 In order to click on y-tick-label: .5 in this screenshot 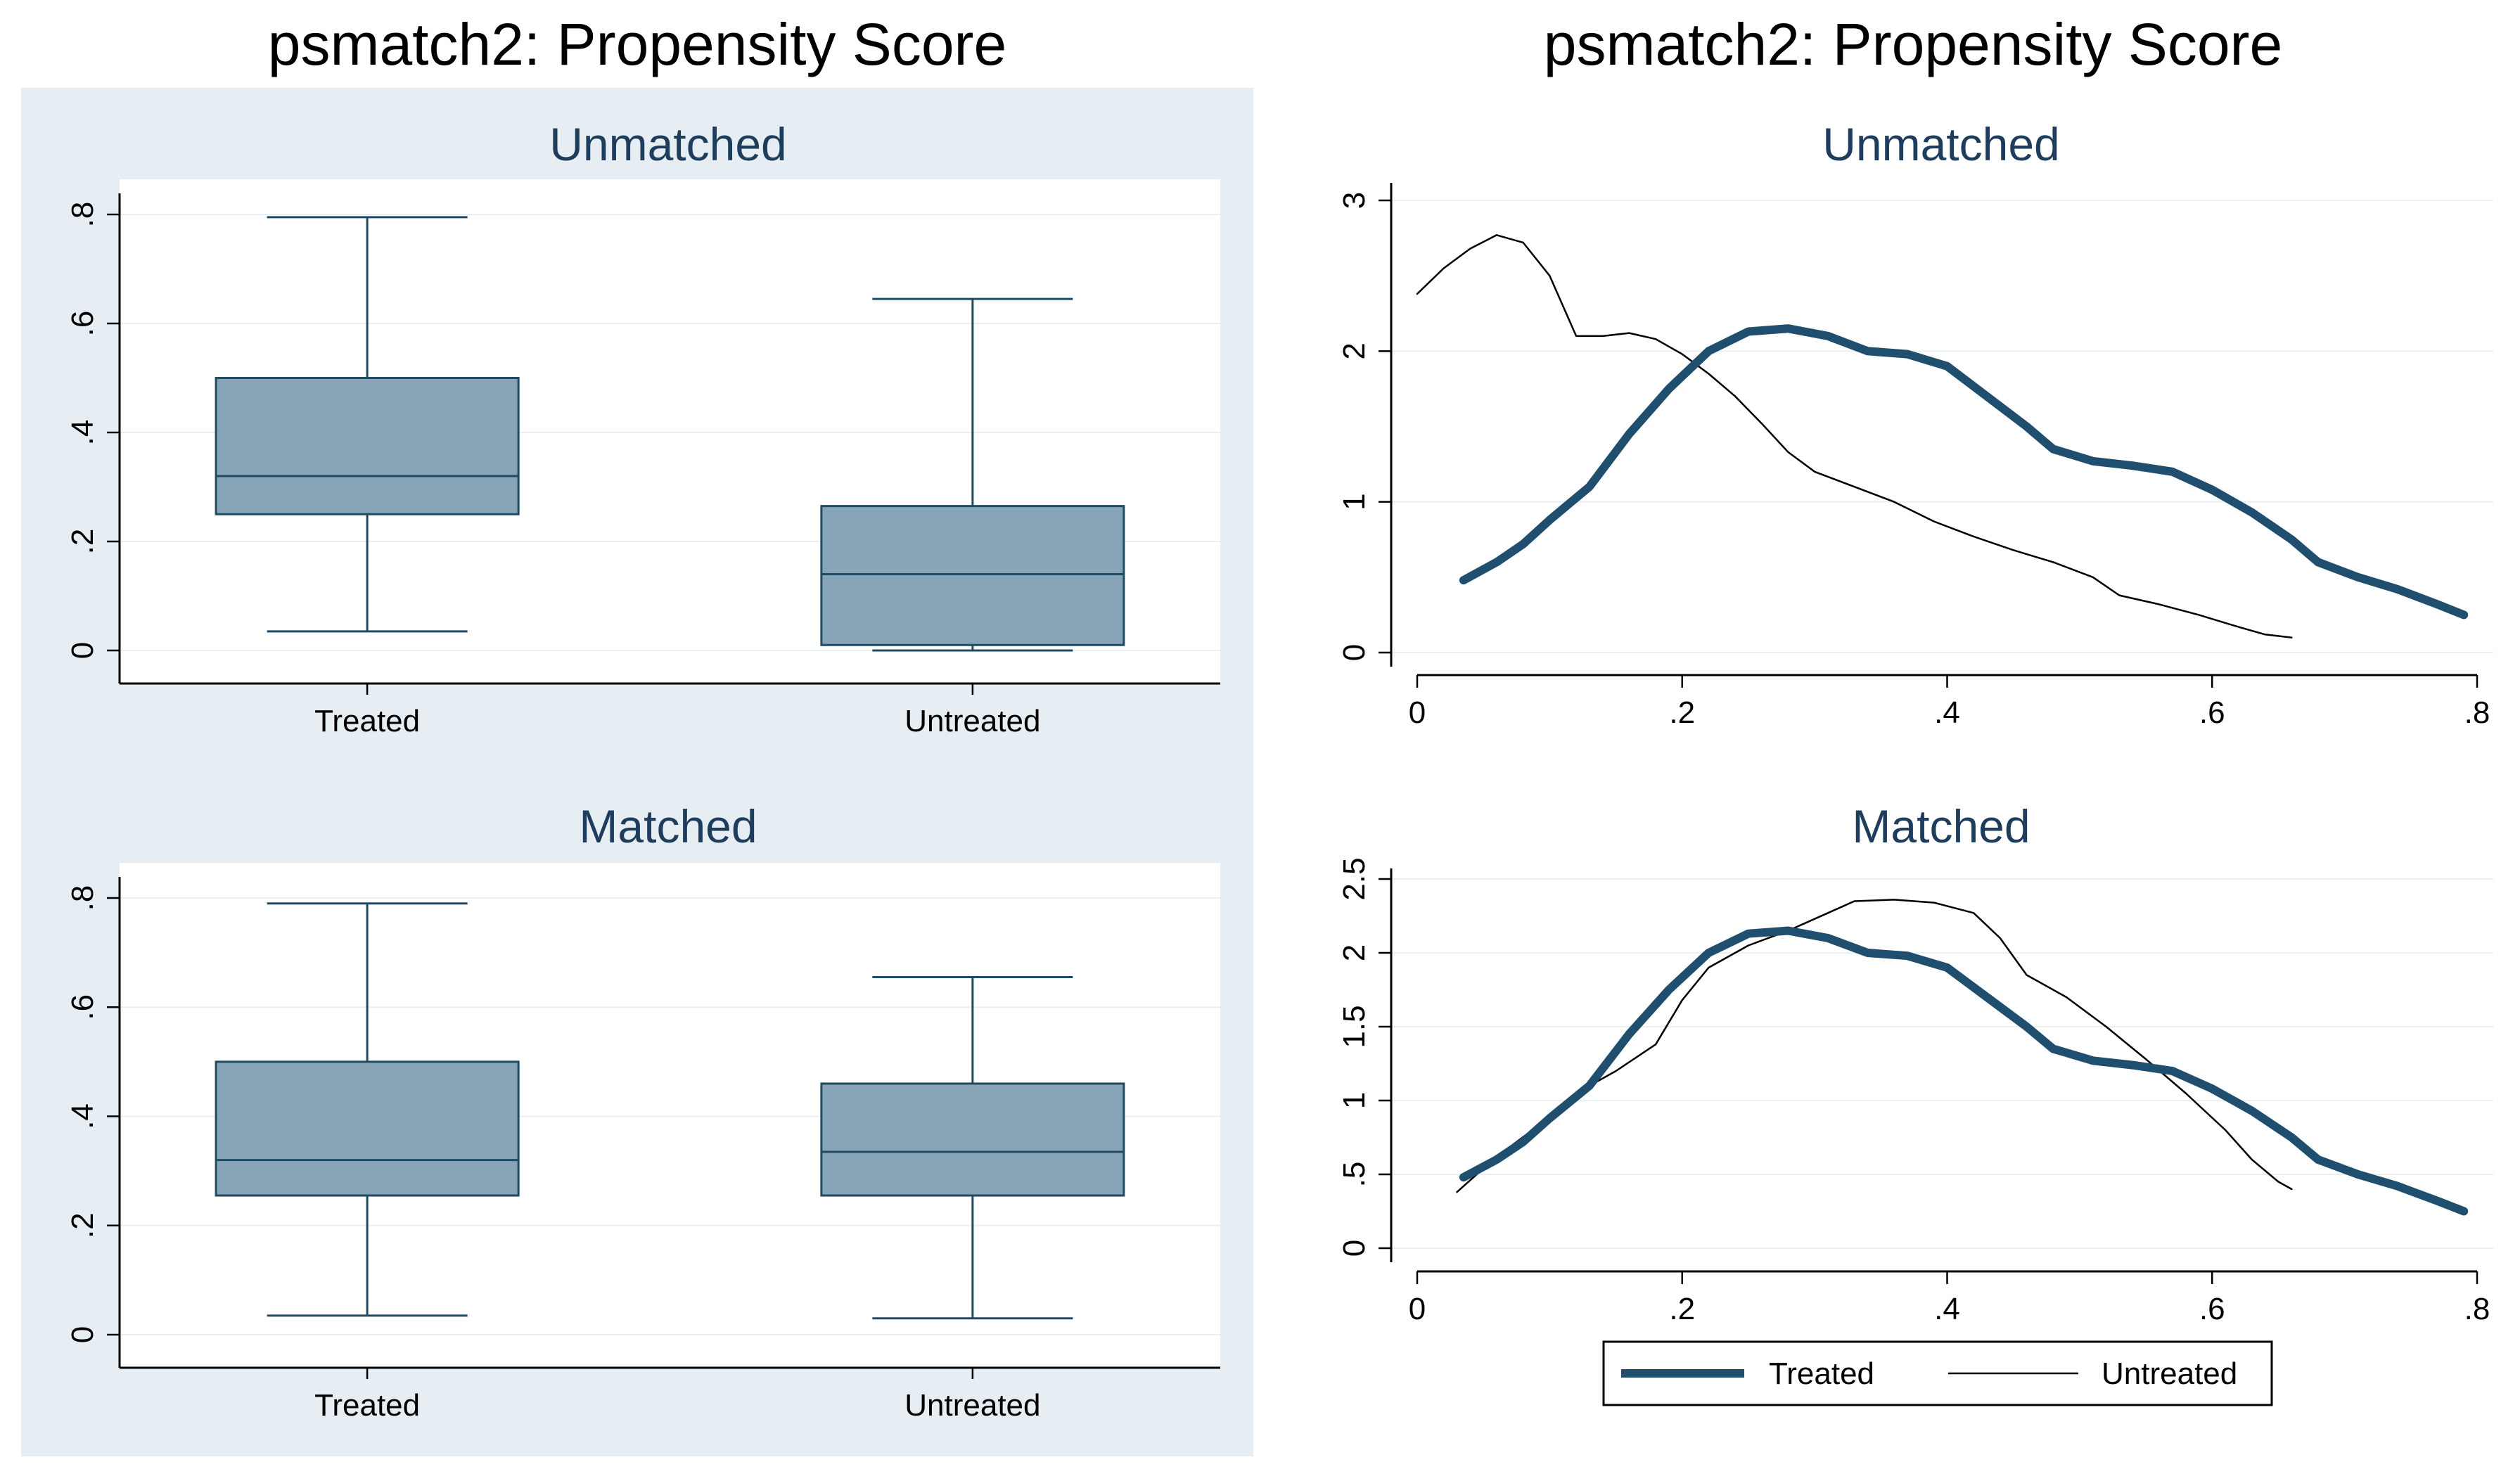, I will do `click(1354, 1175)`.